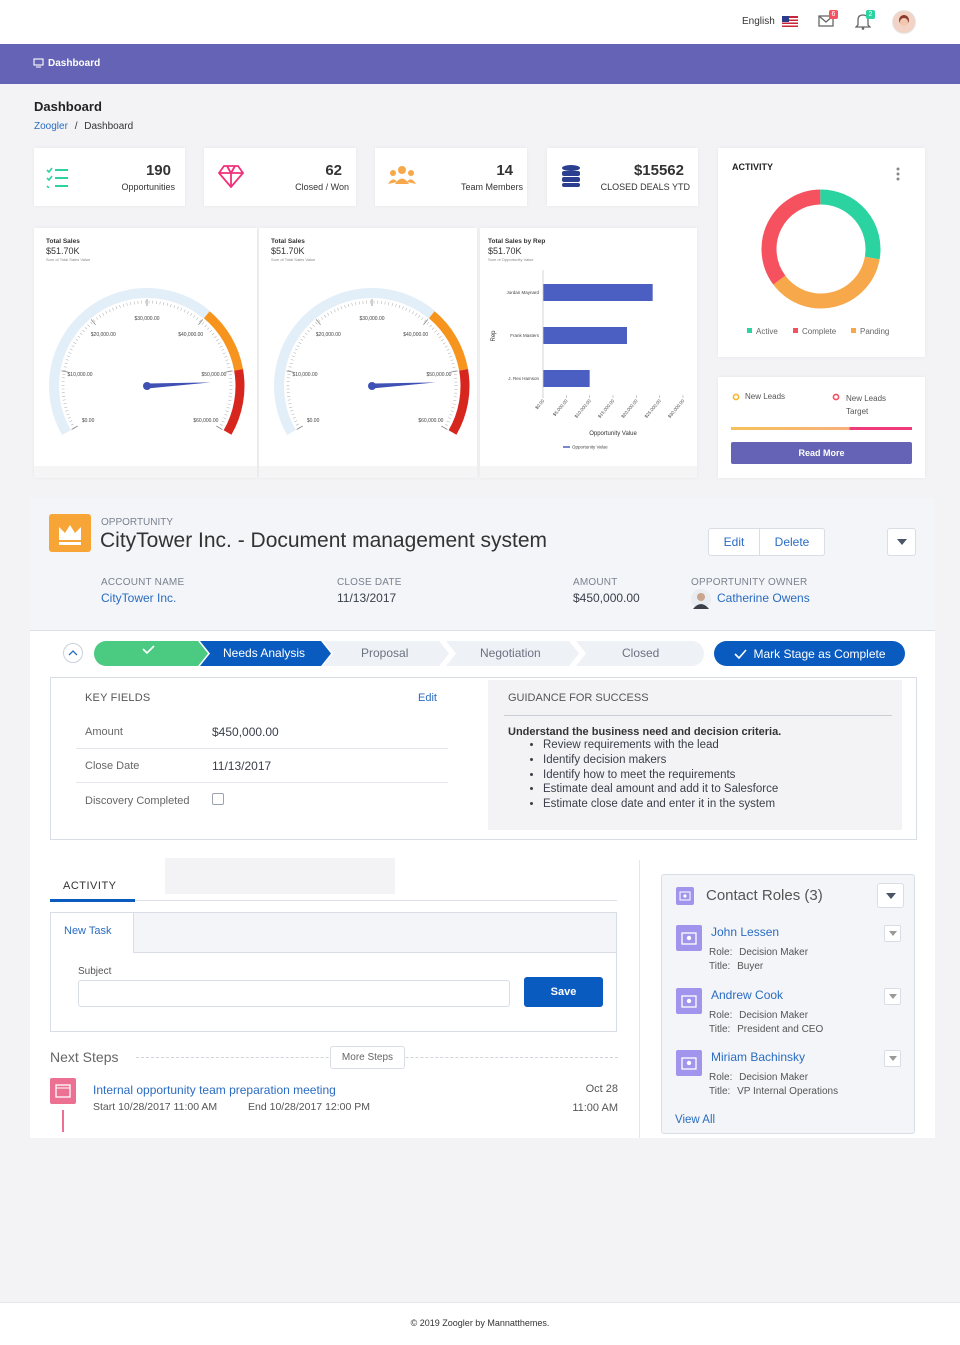 The width and height of the screenshot is (960, 1345). Describe the element at coordinates (57, 177) in the screenshot. I see `list-icon` at that location.